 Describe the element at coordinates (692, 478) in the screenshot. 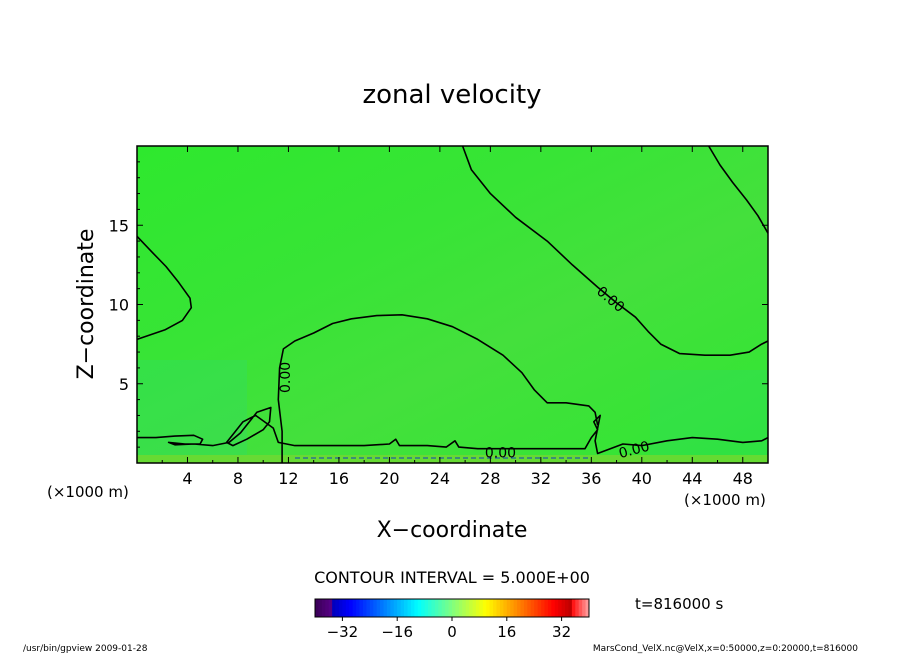

I see `x-tick-label: 44` at that location.